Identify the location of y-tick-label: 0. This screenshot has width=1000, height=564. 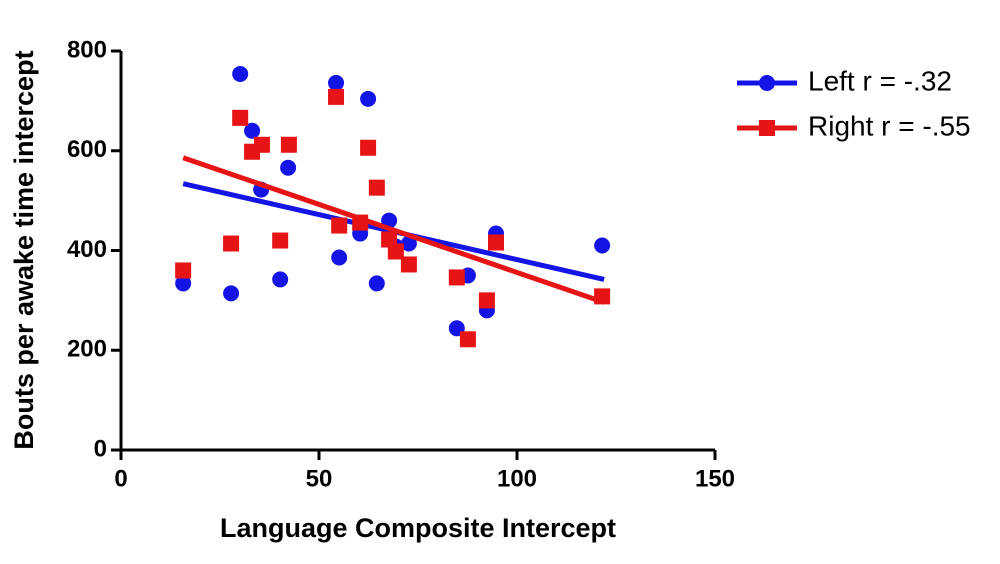
(100, 448).